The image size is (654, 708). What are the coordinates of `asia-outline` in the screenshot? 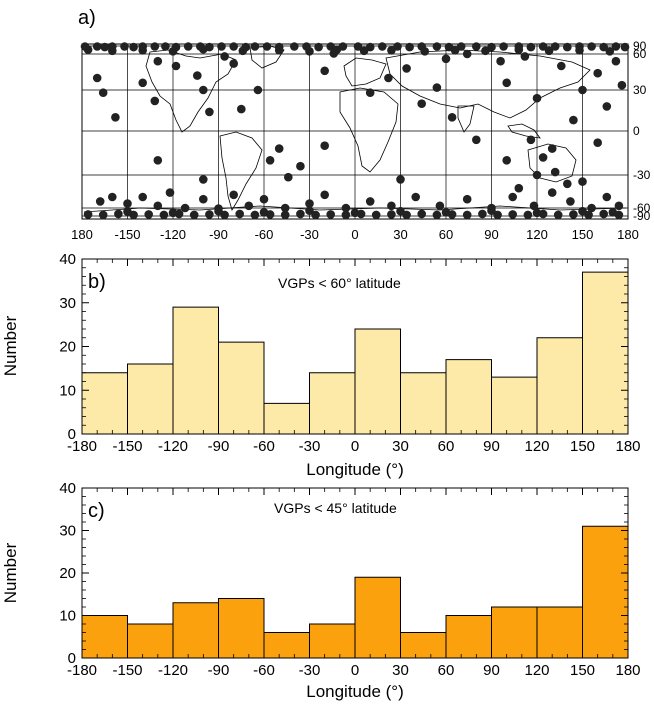 It's located at (488, 84).